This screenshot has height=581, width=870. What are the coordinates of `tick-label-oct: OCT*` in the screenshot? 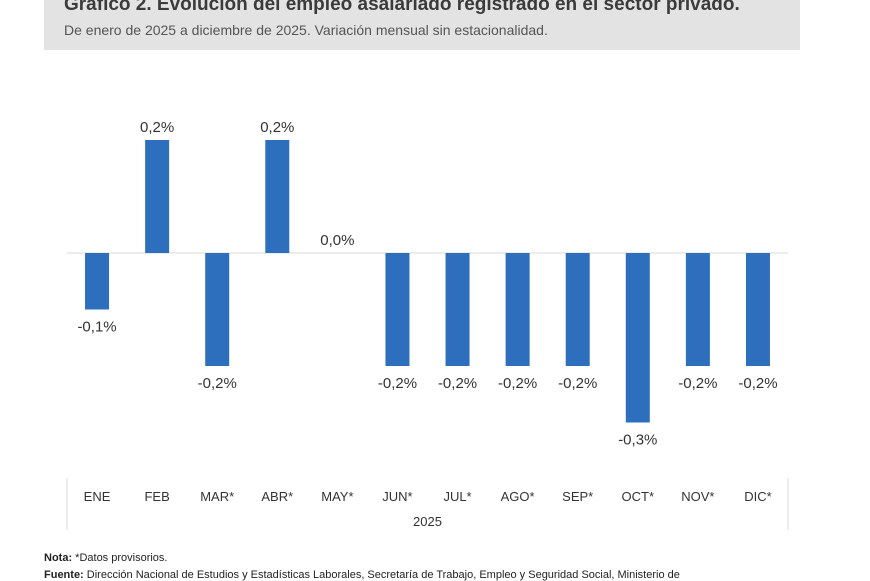 It's located at (638, 496).